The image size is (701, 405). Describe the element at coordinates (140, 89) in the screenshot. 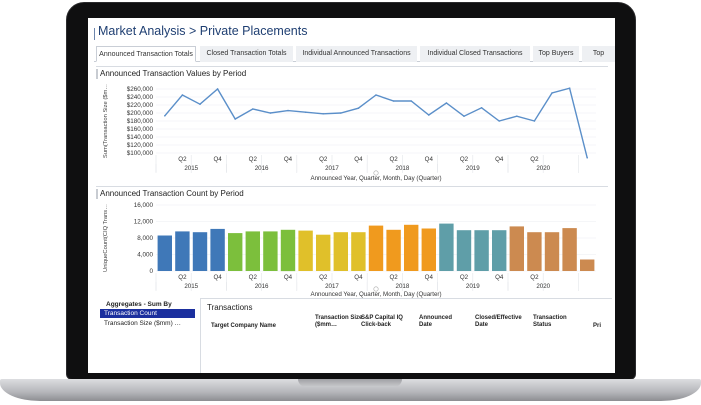

I see `y-tick-label: $260,000` at that location.